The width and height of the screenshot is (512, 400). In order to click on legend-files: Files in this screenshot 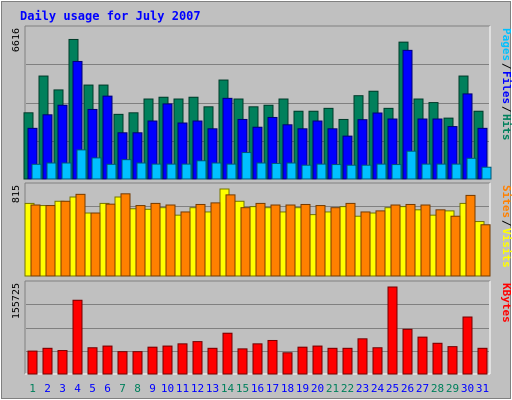, I will do `click(506, 87)`.